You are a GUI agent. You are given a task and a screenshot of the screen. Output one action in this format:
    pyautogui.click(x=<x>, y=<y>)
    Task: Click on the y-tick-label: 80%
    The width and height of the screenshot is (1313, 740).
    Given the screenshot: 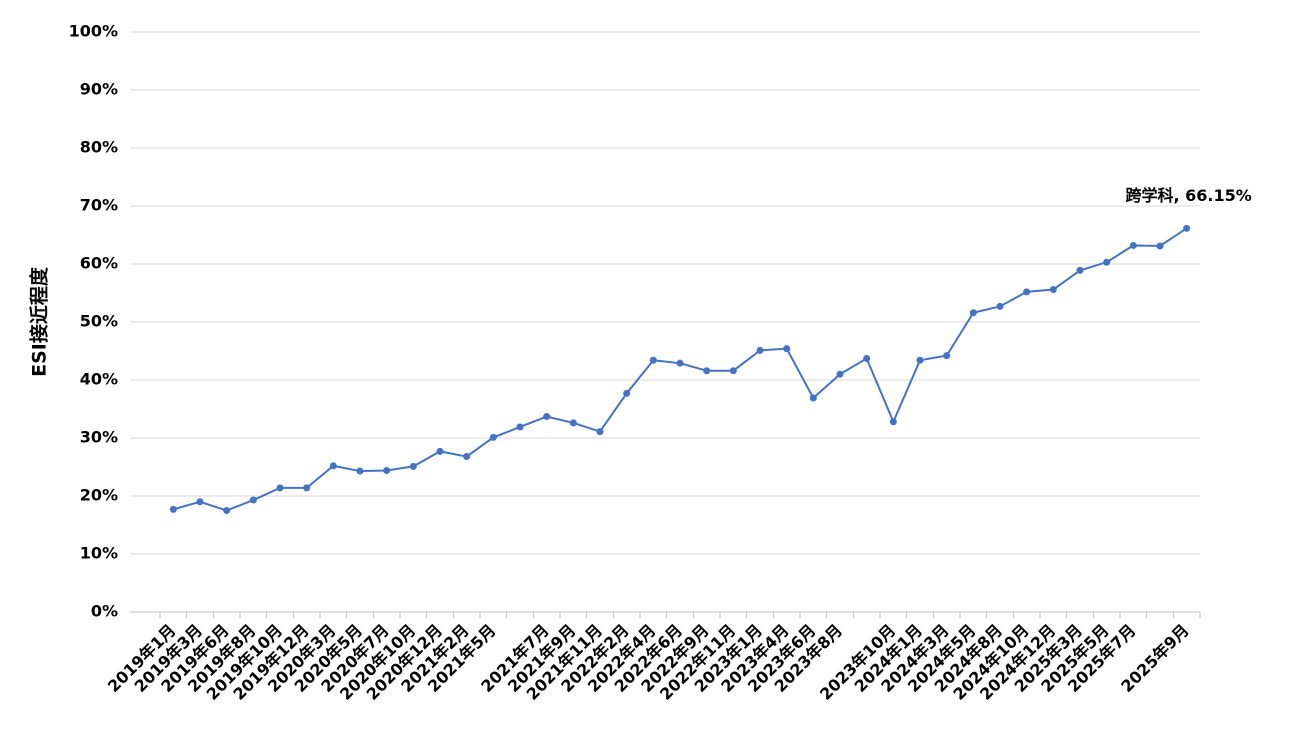 What is the action you would take?
    pyautogui.click(x=99, y=147)
    